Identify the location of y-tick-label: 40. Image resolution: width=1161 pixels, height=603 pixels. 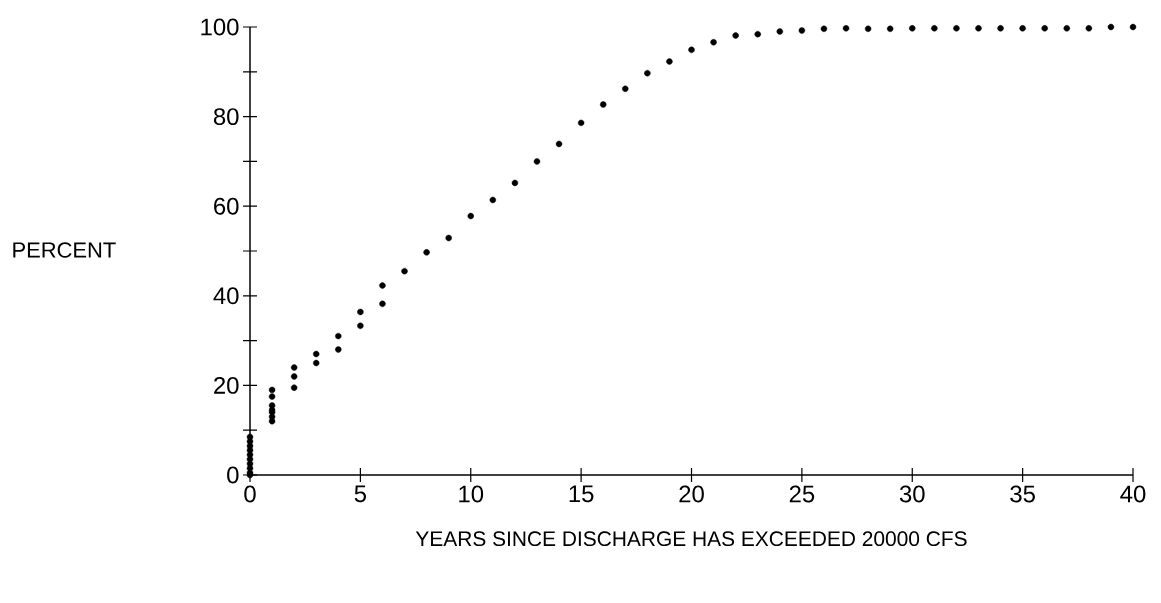
(226, 296).